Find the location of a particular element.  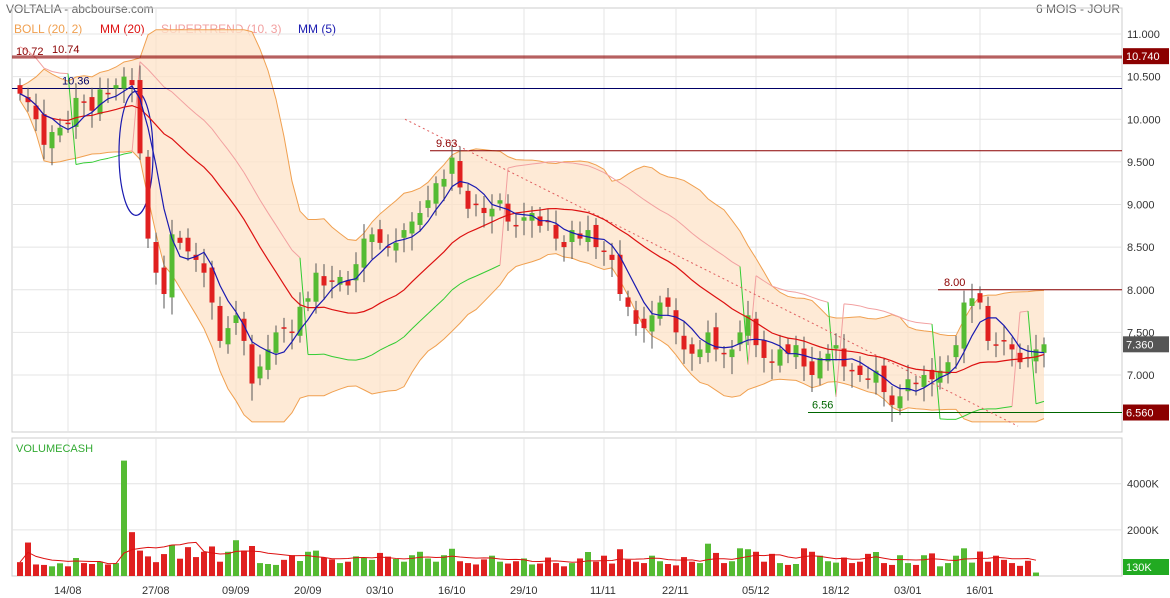

legend-mm20: MM (20) is located at coordinates (122, 29).